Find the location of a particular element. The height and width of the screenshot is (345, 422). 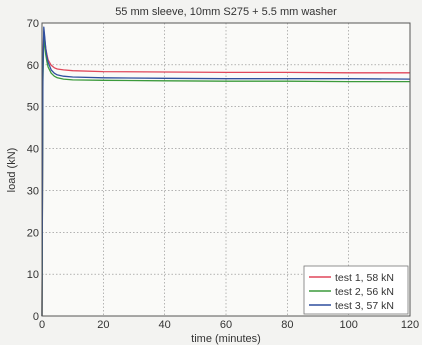

legend: test 1, 58 kN test 2, 56 kN test 3, 57 kN is located at coordinates (356, 290).